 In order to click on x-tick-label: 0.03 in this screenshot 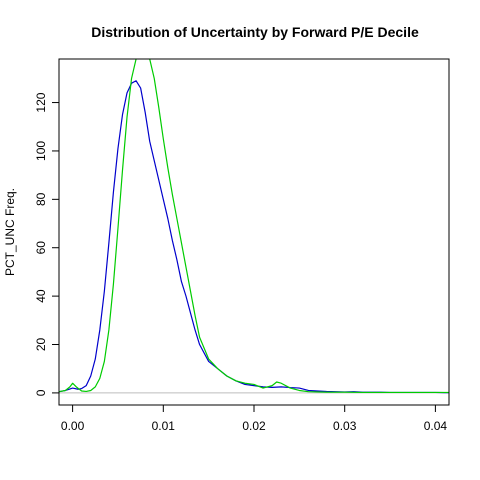, I will do `click(345, 426)`.